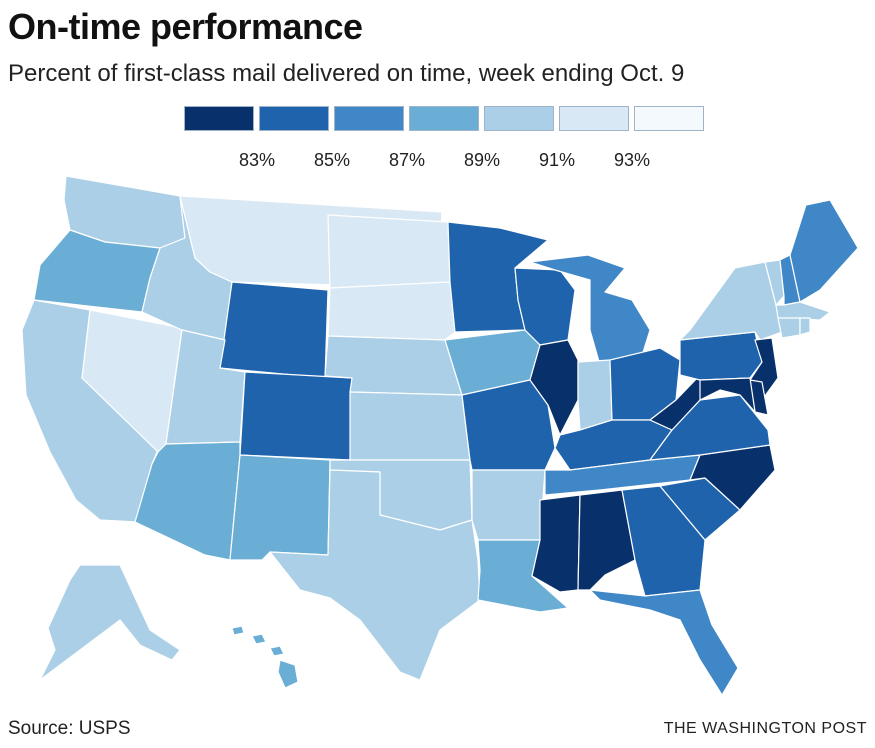  I want to click on state-mi, so click(590, 310).